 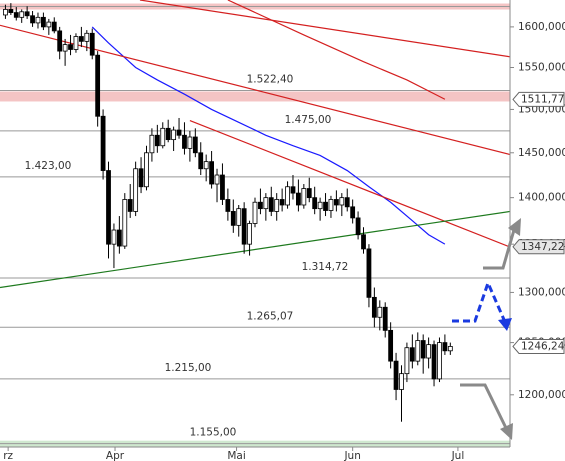 What do you see at coordinates (541, 153) in the screenshot?
I see `y-tick-label: 1450,000` at bounding box center [541, 153].